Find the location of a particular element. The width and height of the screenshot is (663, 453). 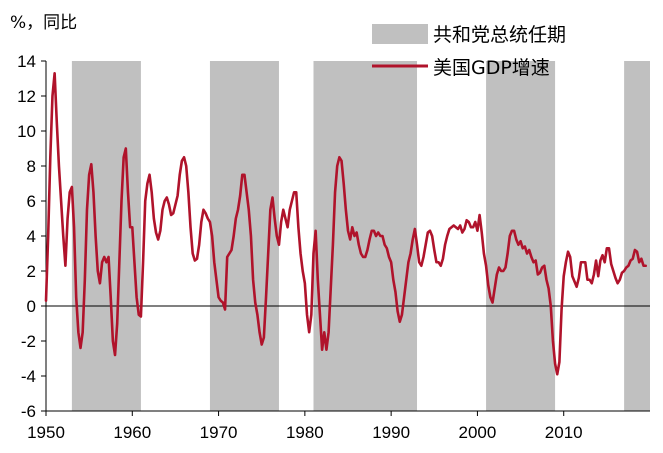

x-tick-label: 1990 is located at coordinates (391, 432).